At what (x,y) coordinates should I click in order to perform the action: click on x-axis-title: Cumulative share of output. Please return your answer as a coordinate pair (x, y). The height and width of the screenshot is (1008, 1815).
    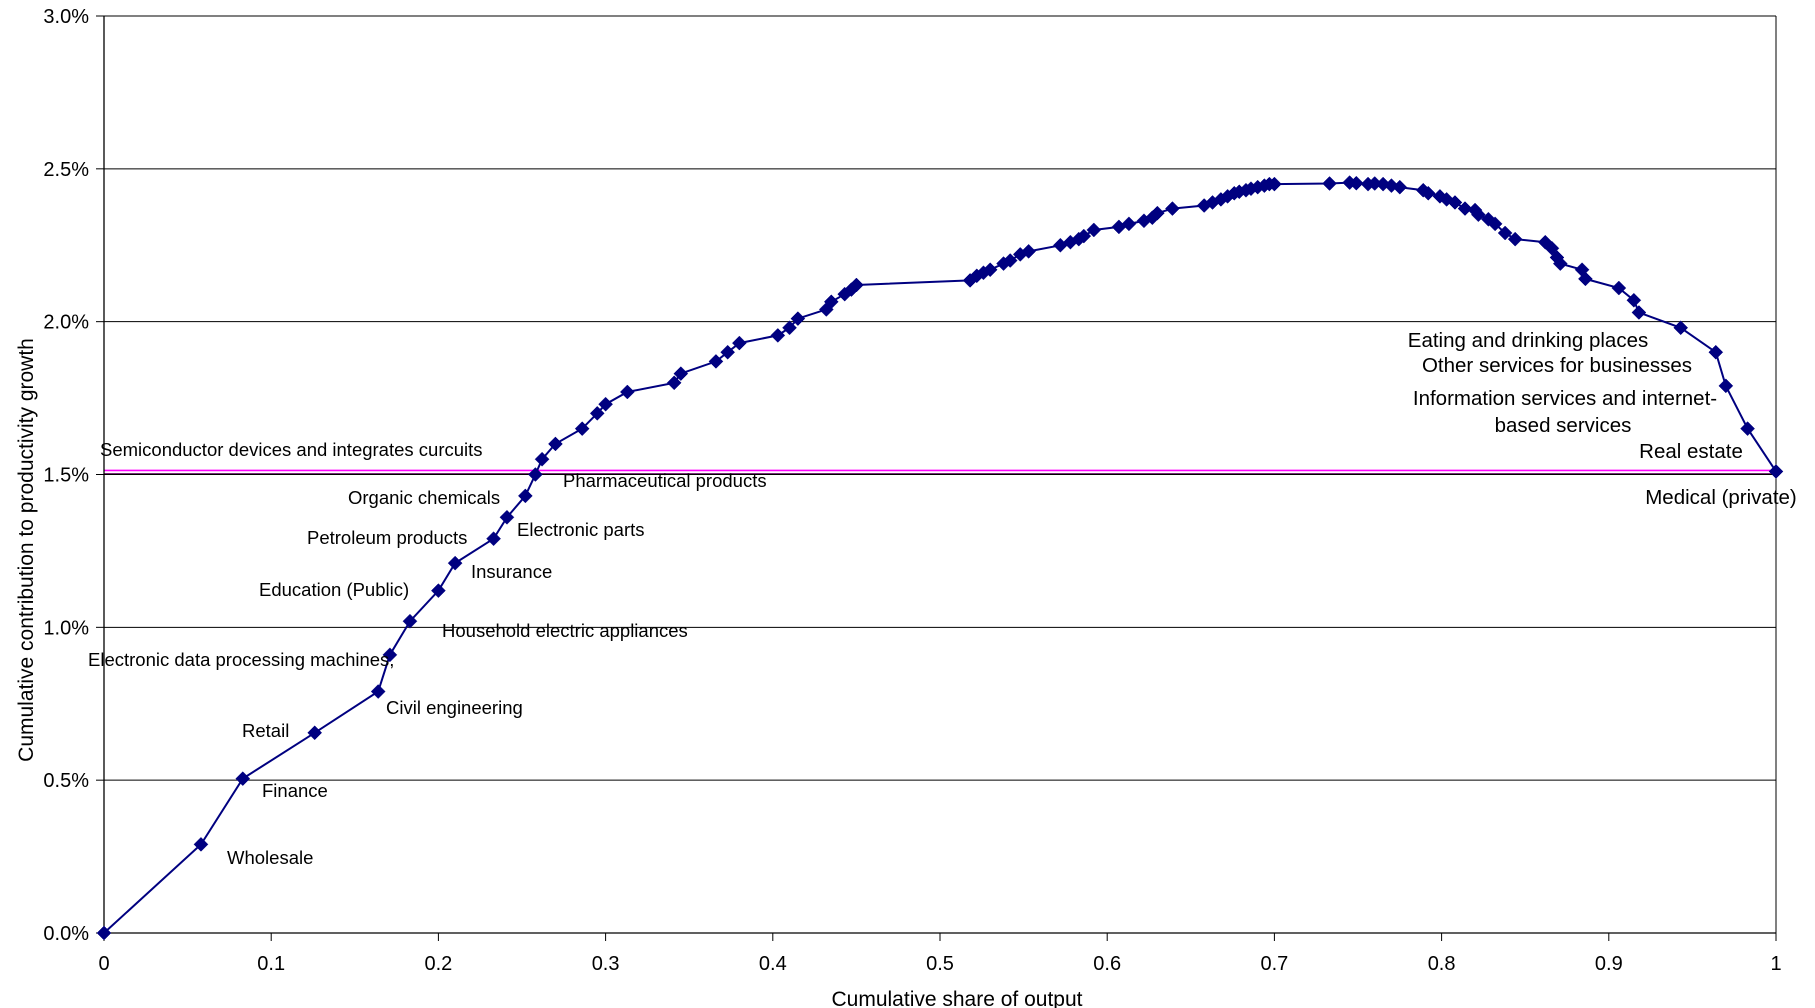
    Looking at the image, I should click on (957, 998).